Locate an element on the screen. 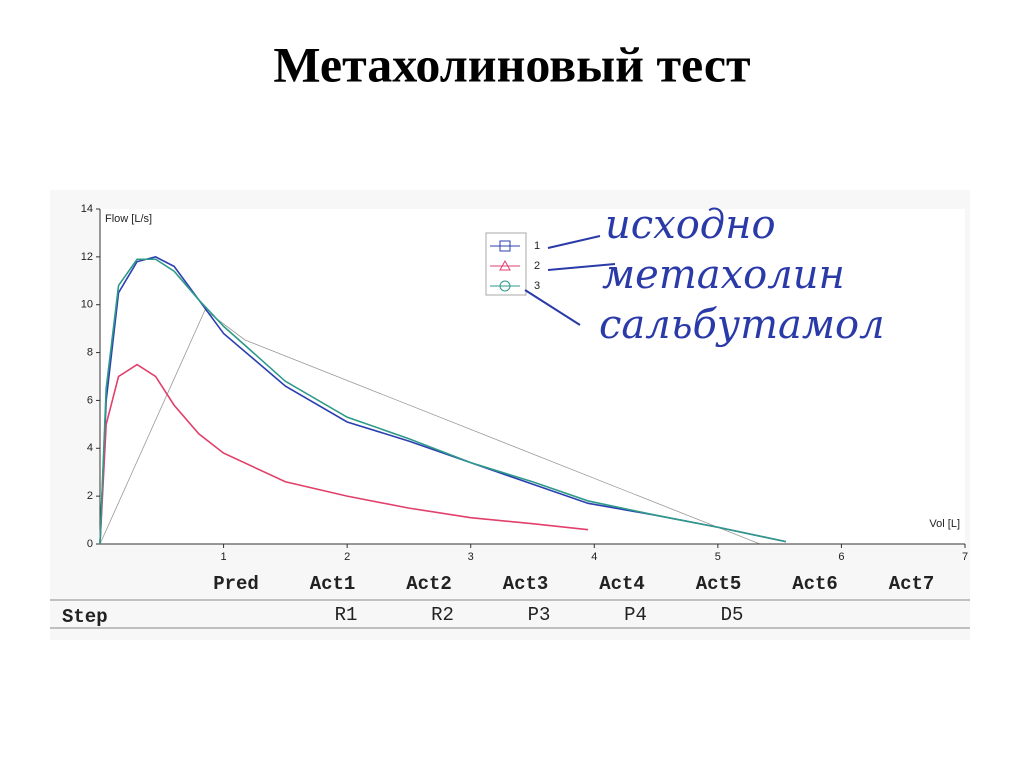 The height and width of the screenshot is (767, 1024). table-cell: P3 is located at coordinates (539, 615).